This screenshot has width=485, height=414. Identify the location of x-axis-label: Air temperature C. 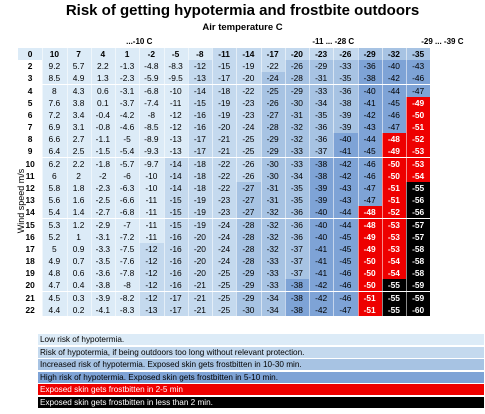
(242, 27).